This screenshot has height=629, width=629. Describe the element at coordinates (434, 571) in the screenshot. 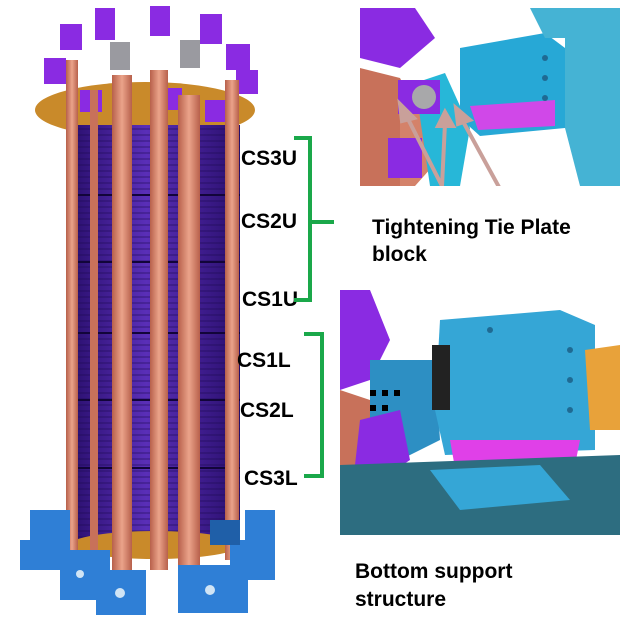

I see `bottom-support-caption-line-1: Bottom support` at that location.